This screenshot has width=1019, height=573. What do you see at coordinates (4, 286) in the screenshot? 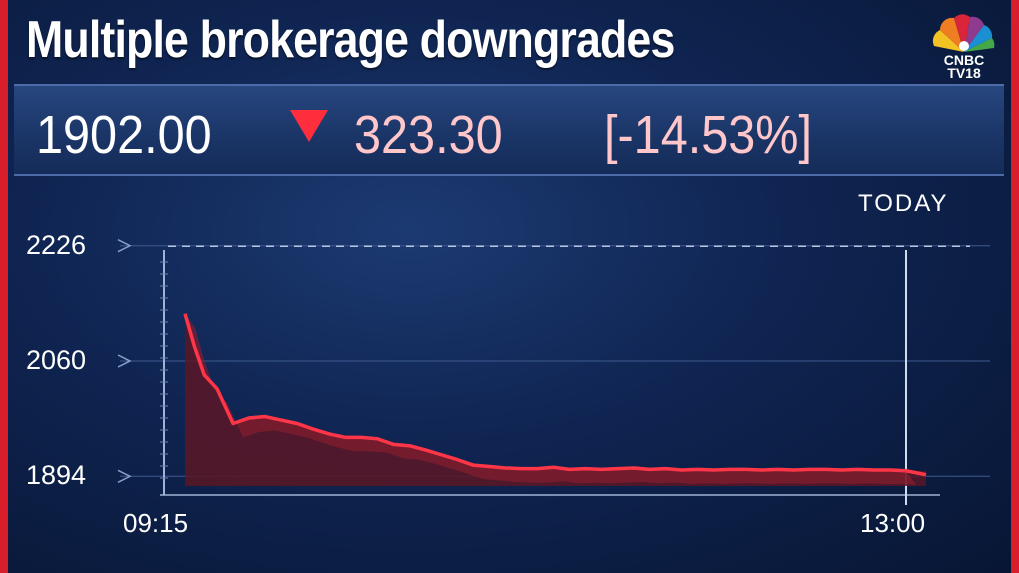
I see `left-frame` at bounding box center [4, 286].